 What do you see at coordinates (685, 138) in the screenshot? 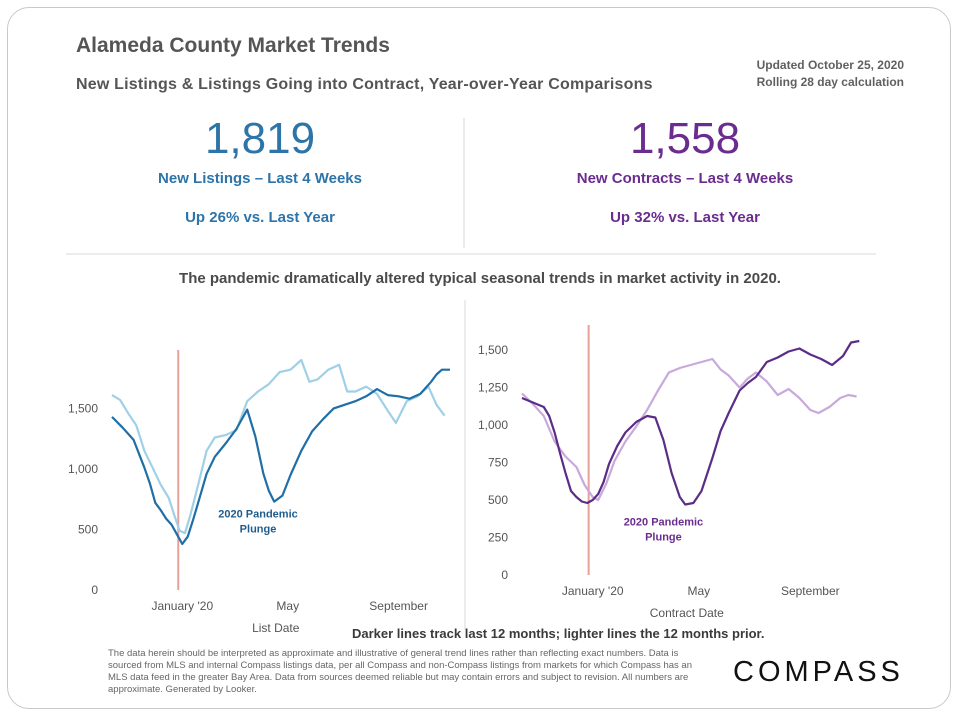
I see `kpi-contracts-value: 1,558` at bounding box center [685, 138].